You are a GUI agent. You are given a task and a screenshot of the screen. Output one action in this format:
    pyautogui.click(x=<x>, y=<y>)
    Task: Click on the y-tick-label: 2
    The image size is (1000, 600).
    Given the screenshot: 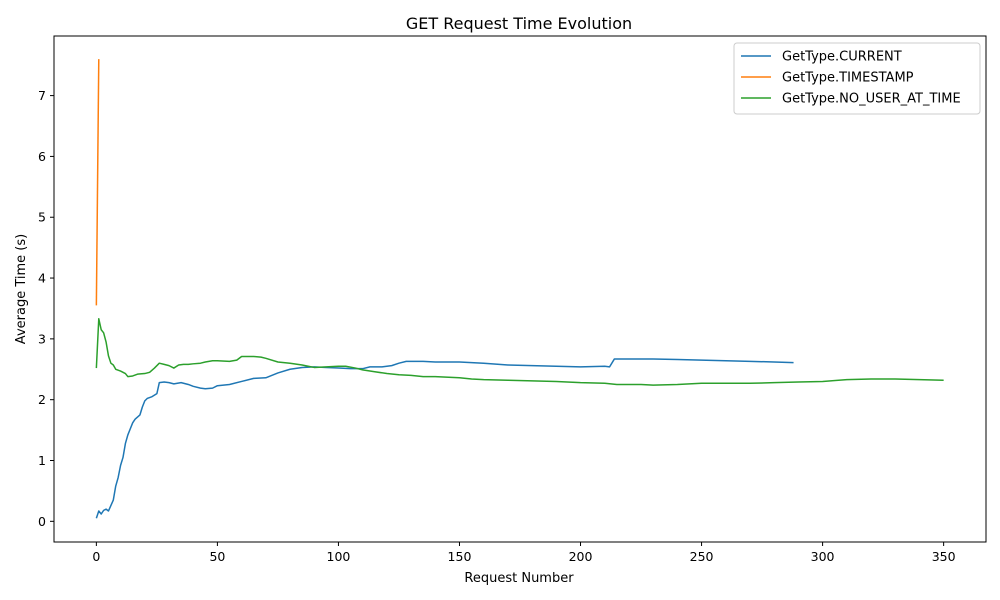 What is the action you would take?
    pyautogui.click(x=42, y=399)
    